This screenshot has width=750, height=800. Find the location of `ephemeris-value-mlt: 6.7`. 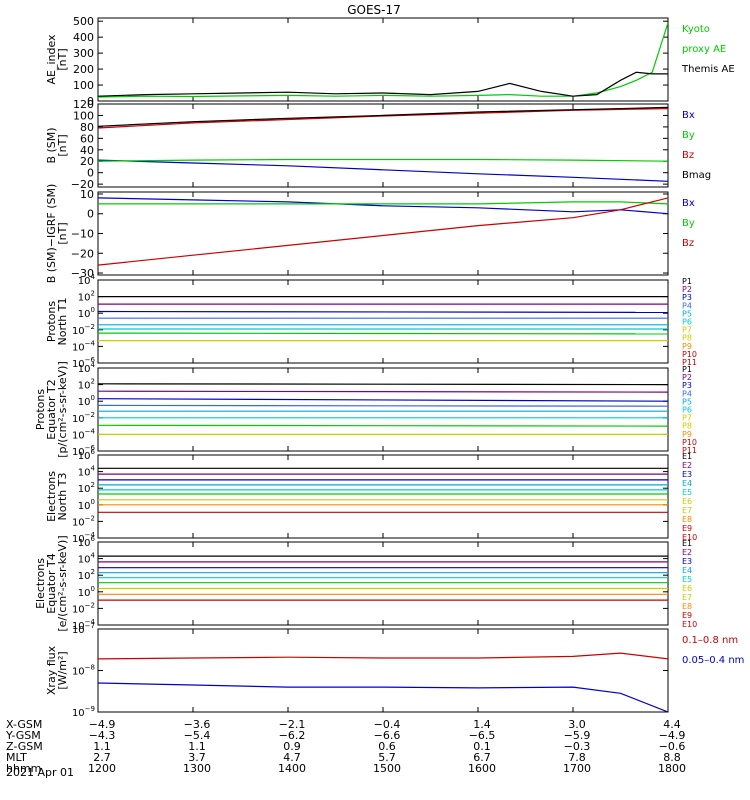

ephemeris-value-mlt: 6.7 is located at coordinates (482, 757).